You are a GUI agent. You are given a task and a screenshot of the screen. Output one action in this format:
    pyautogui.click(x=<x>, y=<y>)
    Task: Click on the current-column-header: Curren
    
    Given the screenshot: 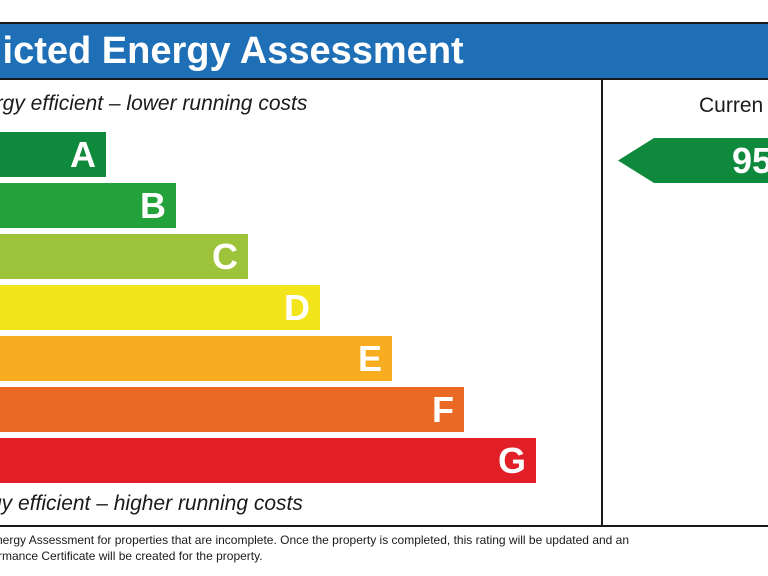 What is the action you would take?
    pyautogui.click(x=731, y=105)
    